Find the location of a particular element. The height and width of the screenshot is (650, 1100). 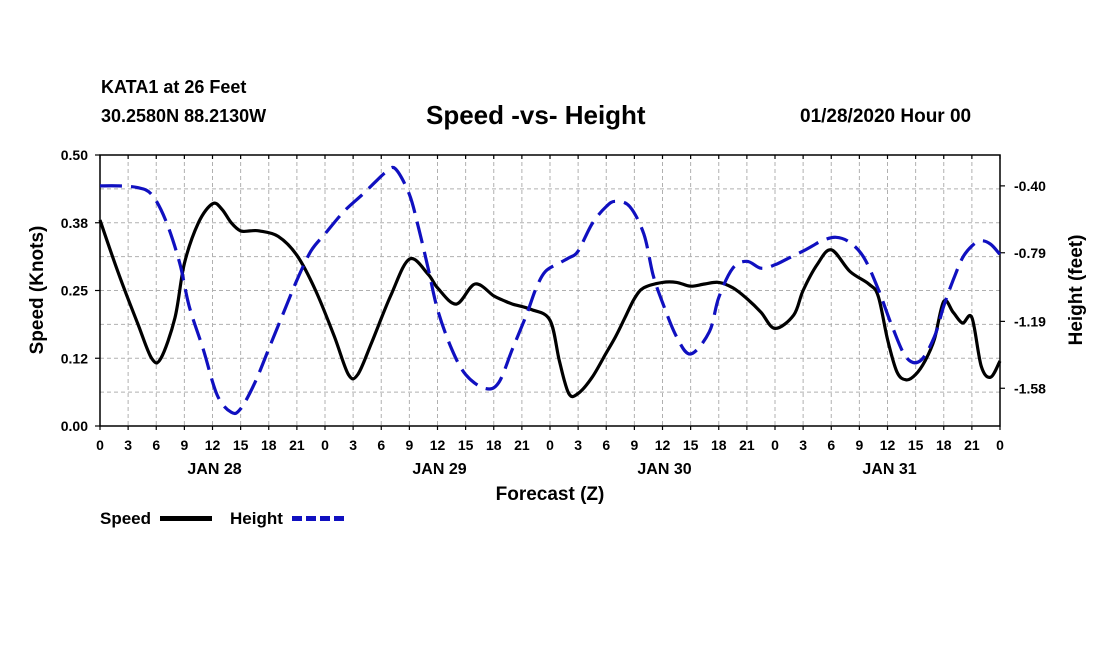

y2-tick-label: -1.58 is located at coordinates (1030, 388).